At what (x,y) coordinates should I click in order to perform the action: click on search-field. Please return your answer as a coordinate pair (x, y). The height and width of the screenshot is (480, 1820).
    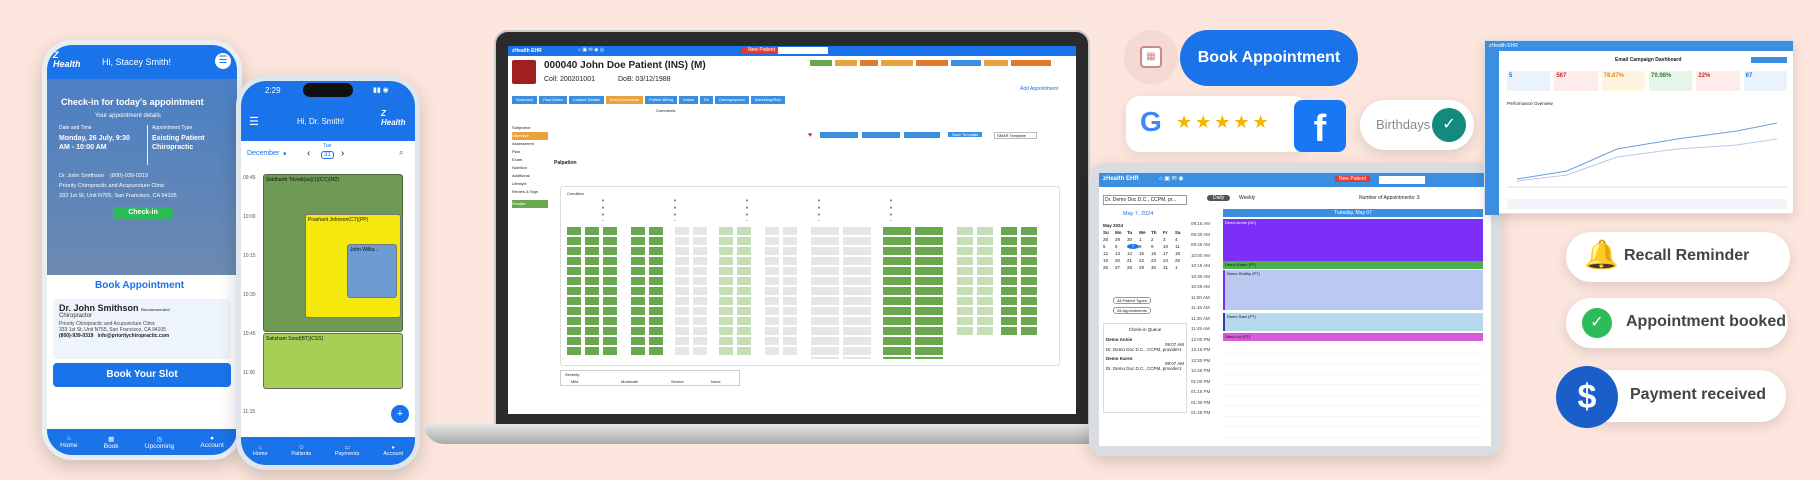
    Looking at the image, I should click on (1402, 180).